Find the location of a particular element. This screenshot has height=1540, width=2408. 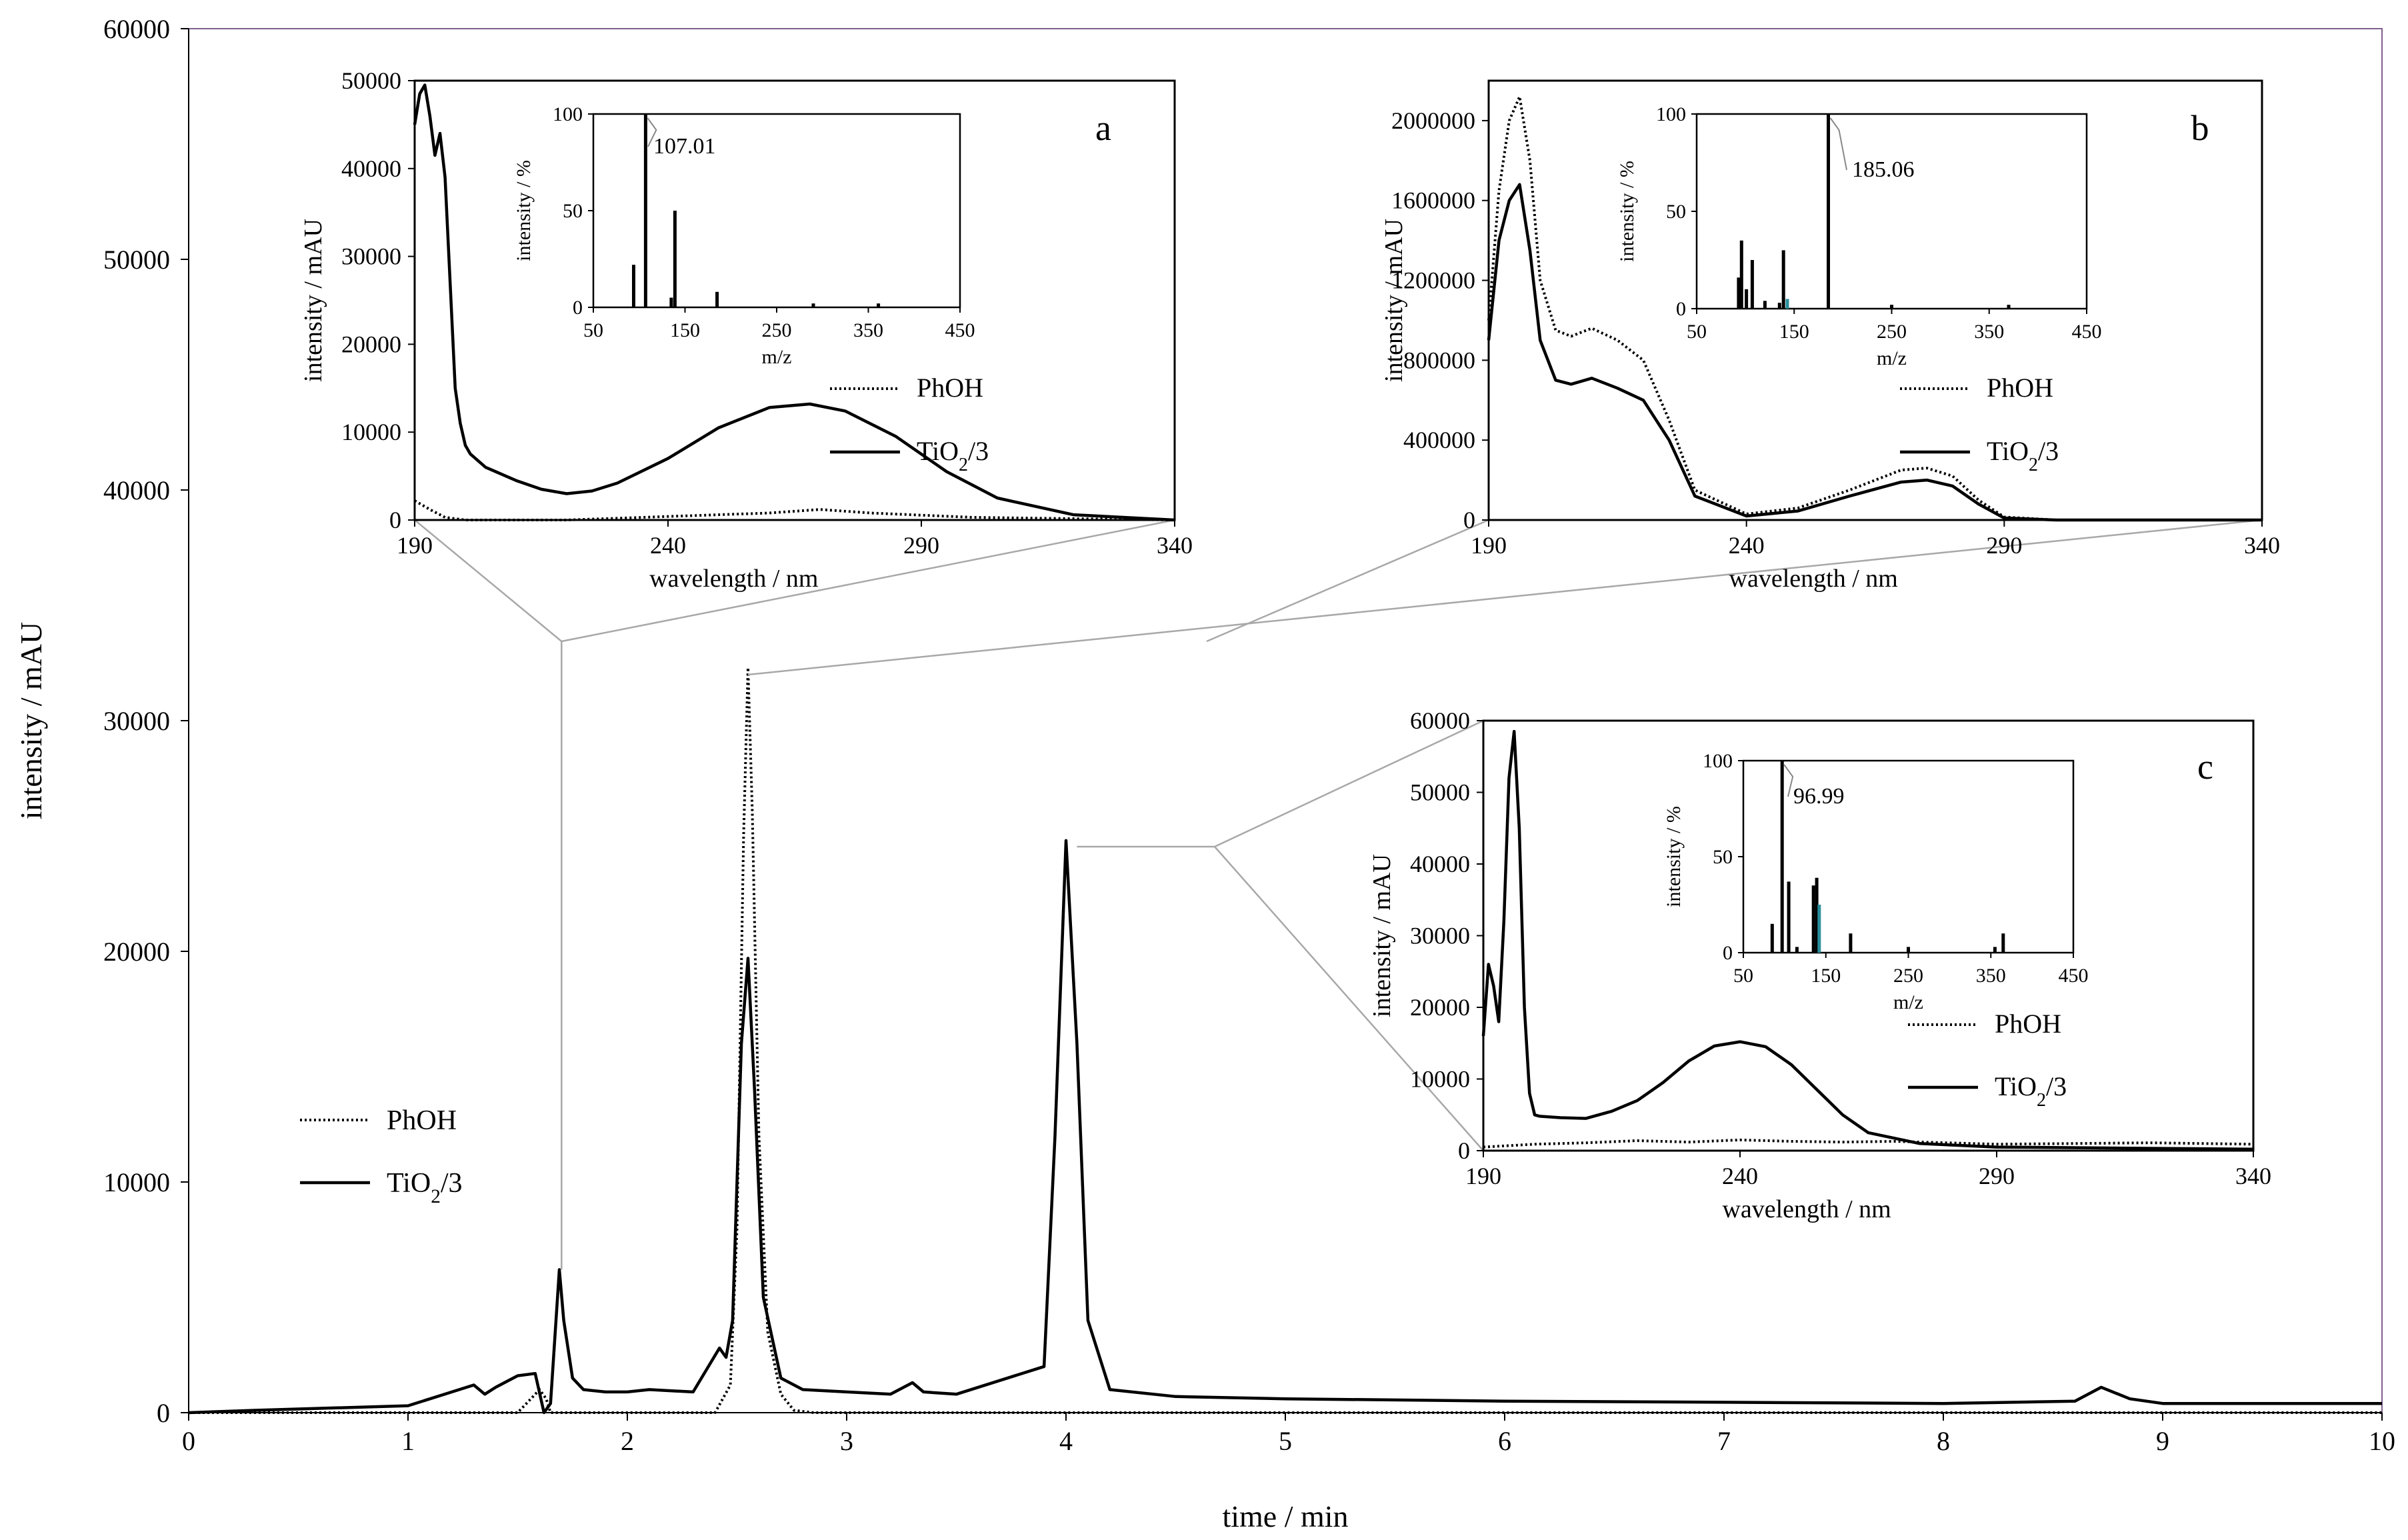

inset-a-legend-label-tio2: TiO2/3 is located at coordinates (953, 455).